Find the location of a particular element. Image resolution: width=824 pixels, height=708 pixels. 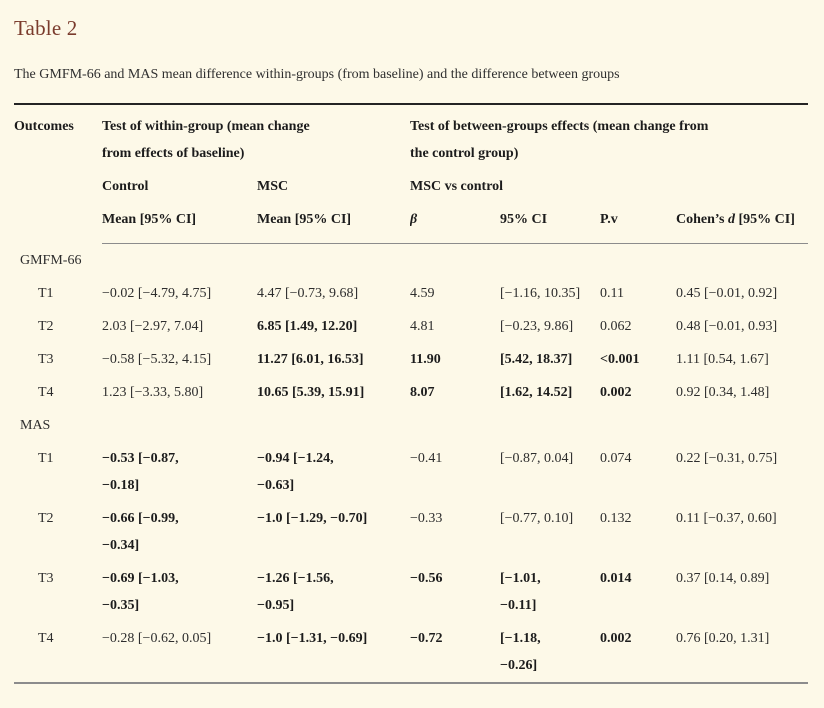

cohens-d-cell: 0.37 [0.14, 0.89] is located at coordinates (723, 578).